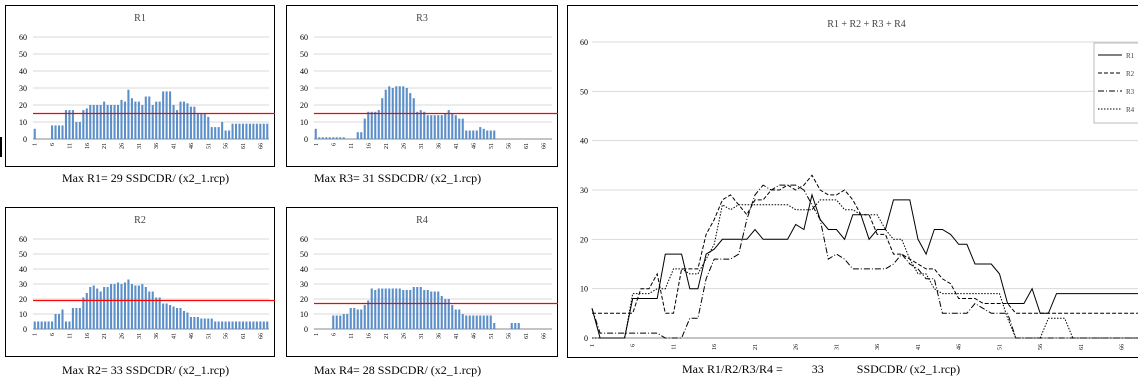 The image size is (1138, 383). What do you see at coordinates (1130, 74) in the screenshot?
I see `legend-label: R2` at bounding box center [1130, 74].